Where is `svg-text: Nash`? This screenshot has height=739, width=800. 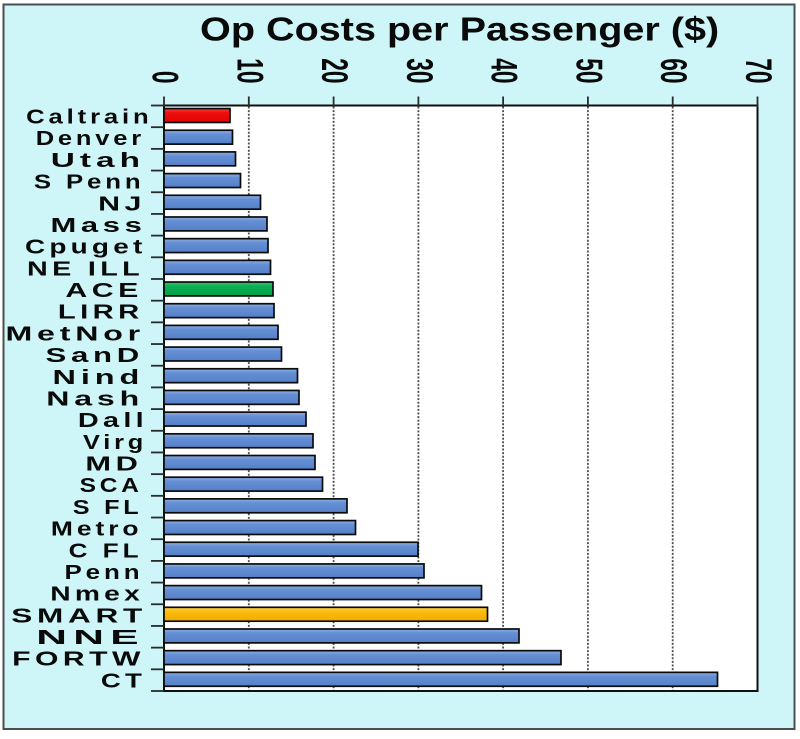
svg-text: Nash is located at coordinates (95, 399).